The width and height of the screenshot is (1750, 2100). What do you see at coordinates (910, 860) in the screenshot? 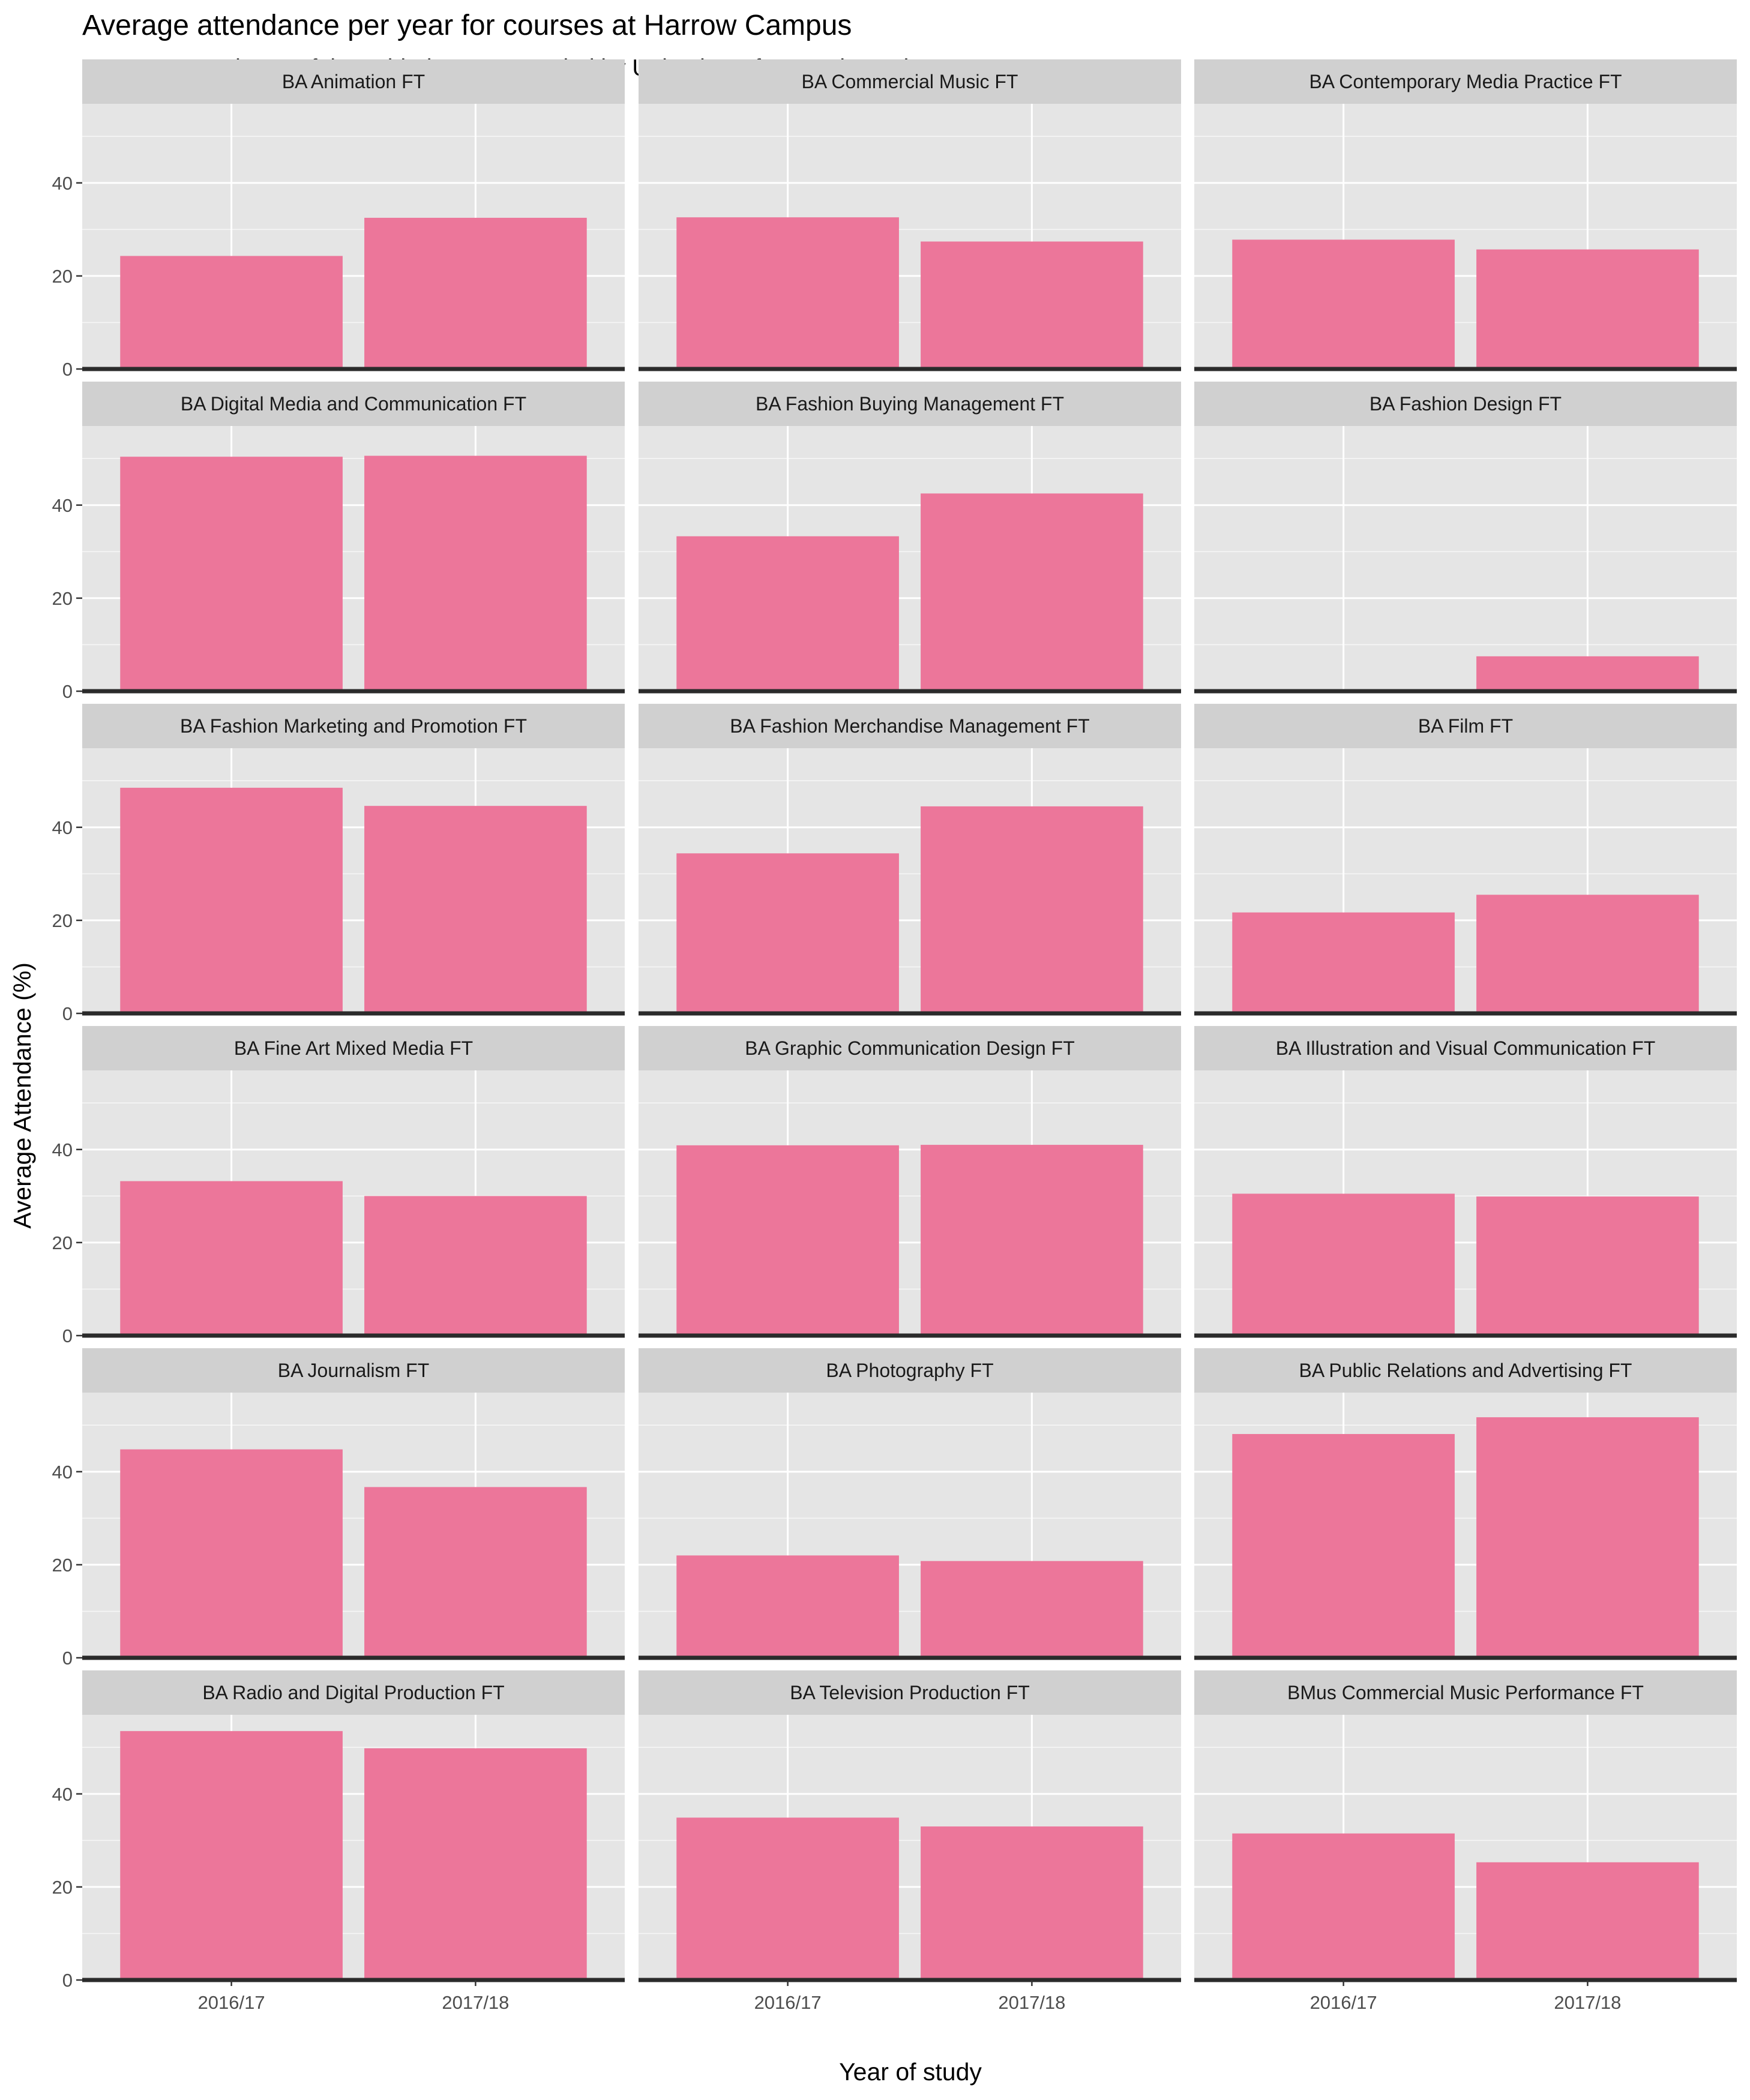
I see `facet-ba-fashion-merchandise-management-ft: BA Fashion Merchandise Management FT` at bounding box center [910, 860].